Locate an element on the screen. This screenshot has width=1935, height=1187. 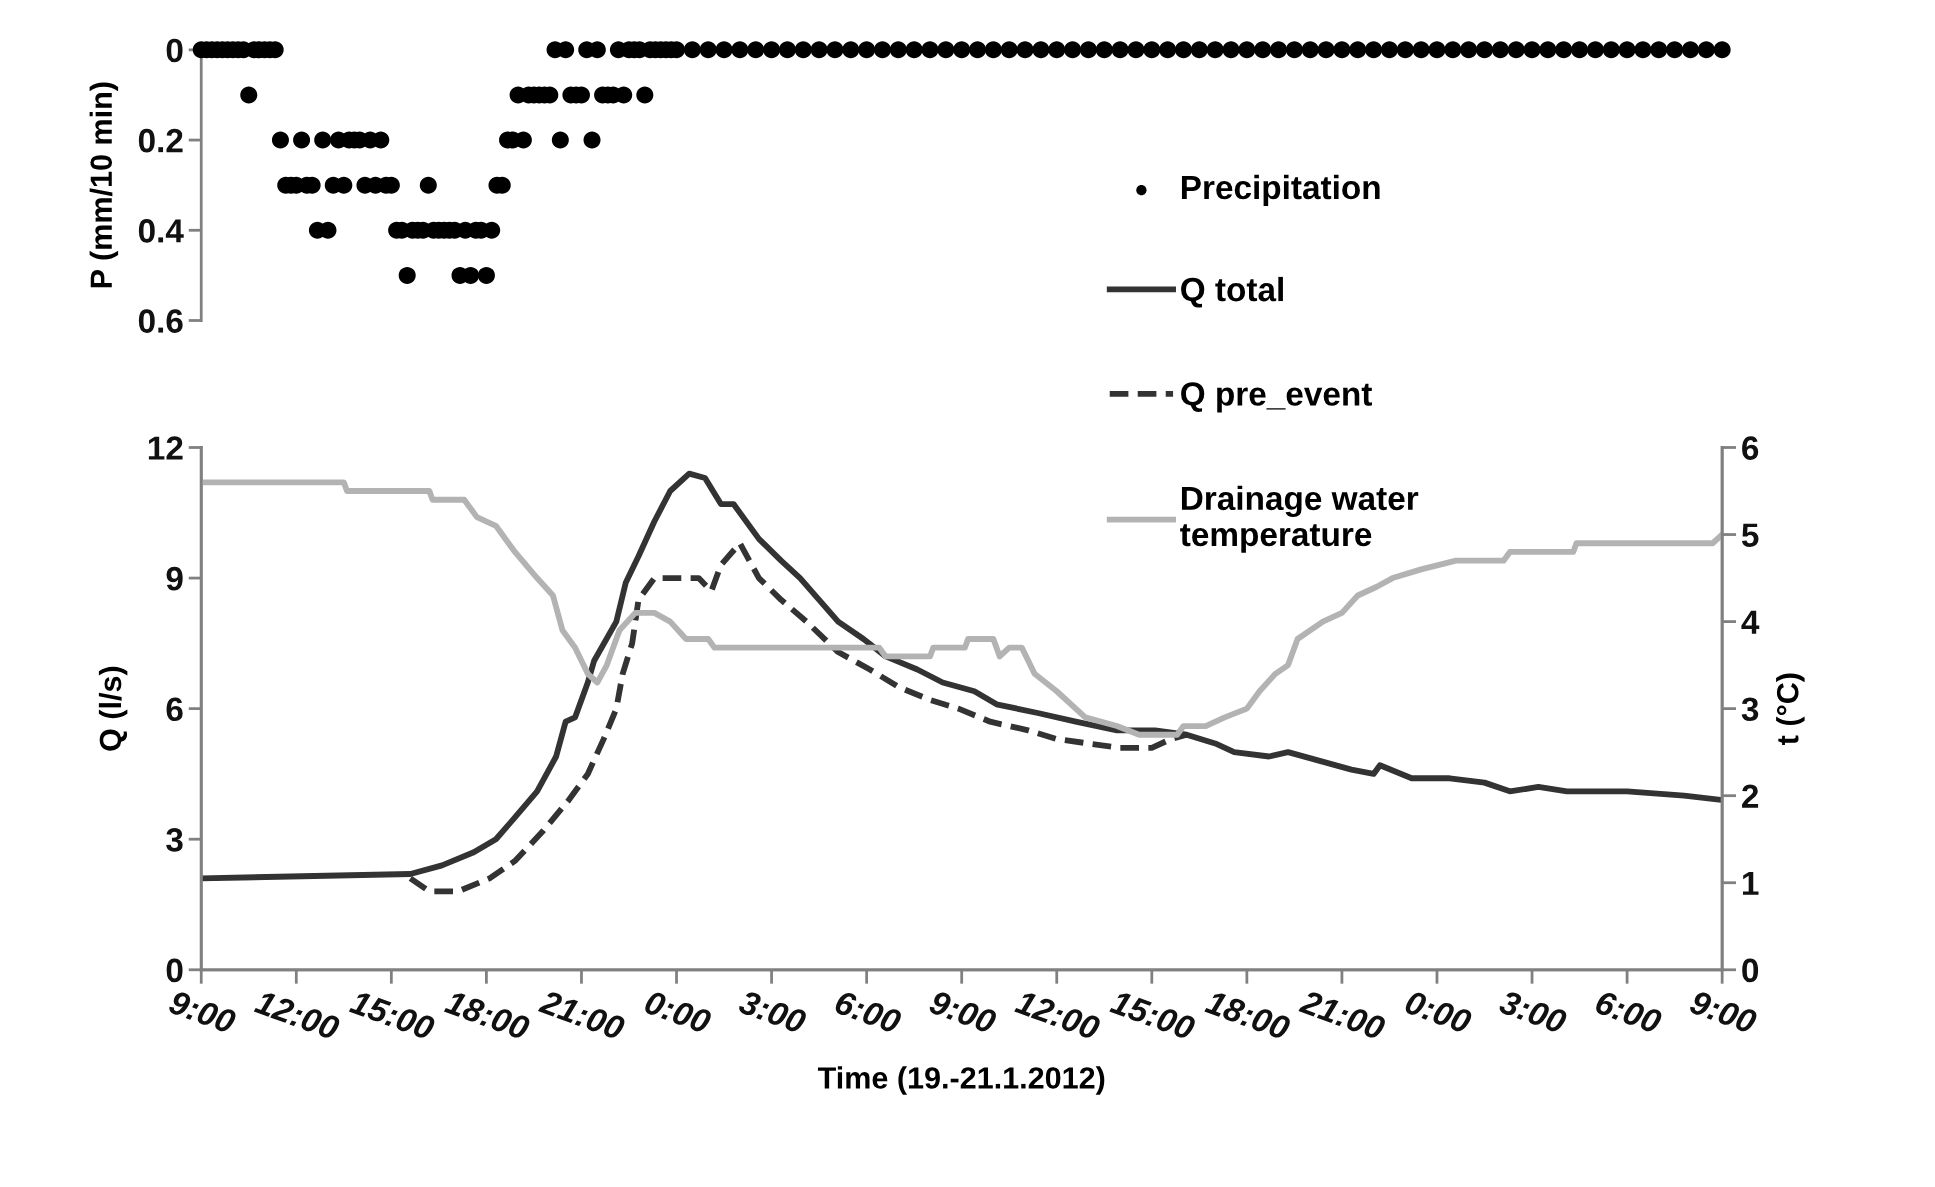
y-tick-label: 12 is located at coordinates (165, 448).